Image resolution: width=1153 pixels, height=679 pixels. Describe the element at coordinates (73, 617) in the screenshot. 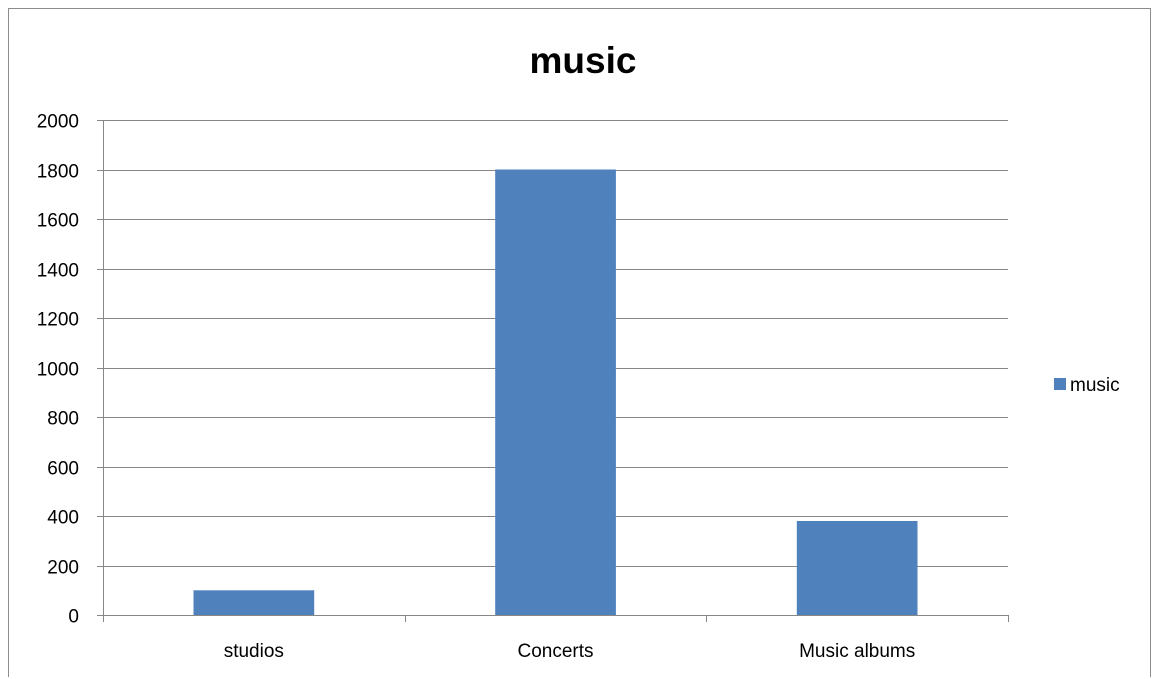

I see `y-tick-label: 0` at that location.